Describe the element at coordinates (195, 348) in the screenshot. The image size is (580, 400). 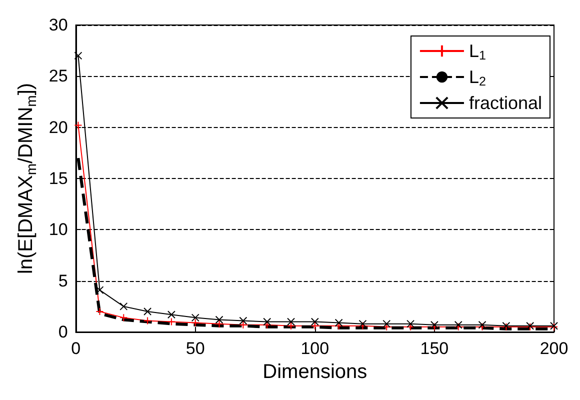
I see `x-tick-label: 50` at that location.